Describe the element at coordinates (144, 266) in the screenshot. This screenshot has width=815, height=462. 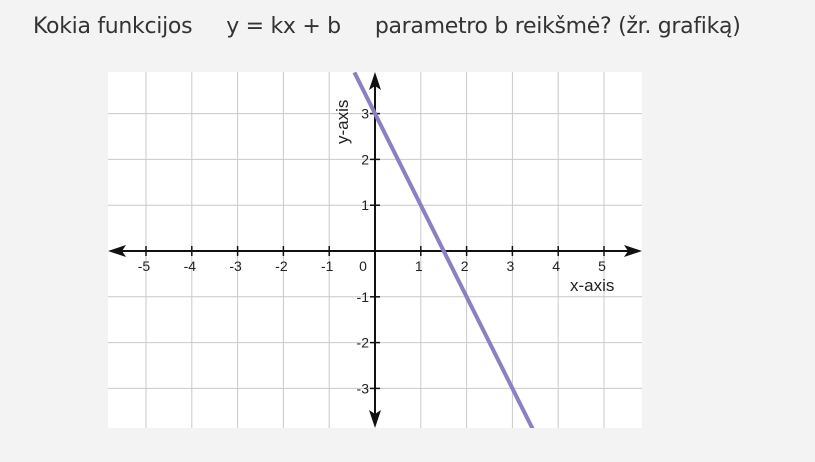
I see `x-tick-label: -5` at that location.